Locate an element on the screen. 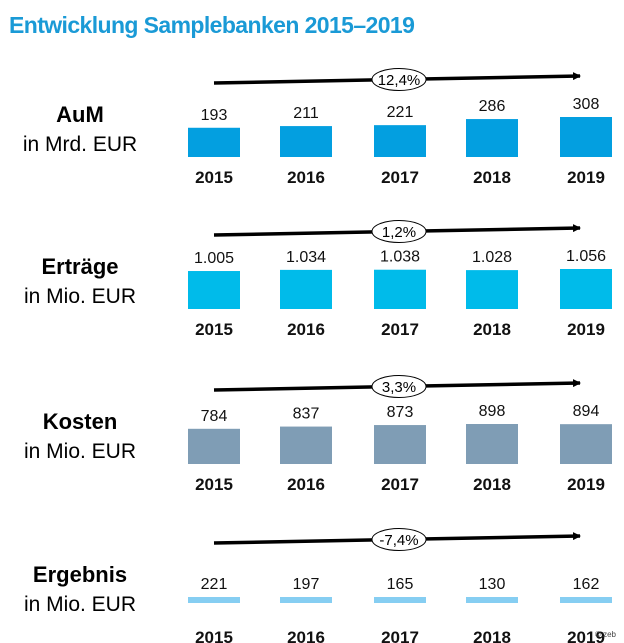 The image size is (624, 643). panel-unit: in Mrd. EUR is located at coordinates (80, 144).